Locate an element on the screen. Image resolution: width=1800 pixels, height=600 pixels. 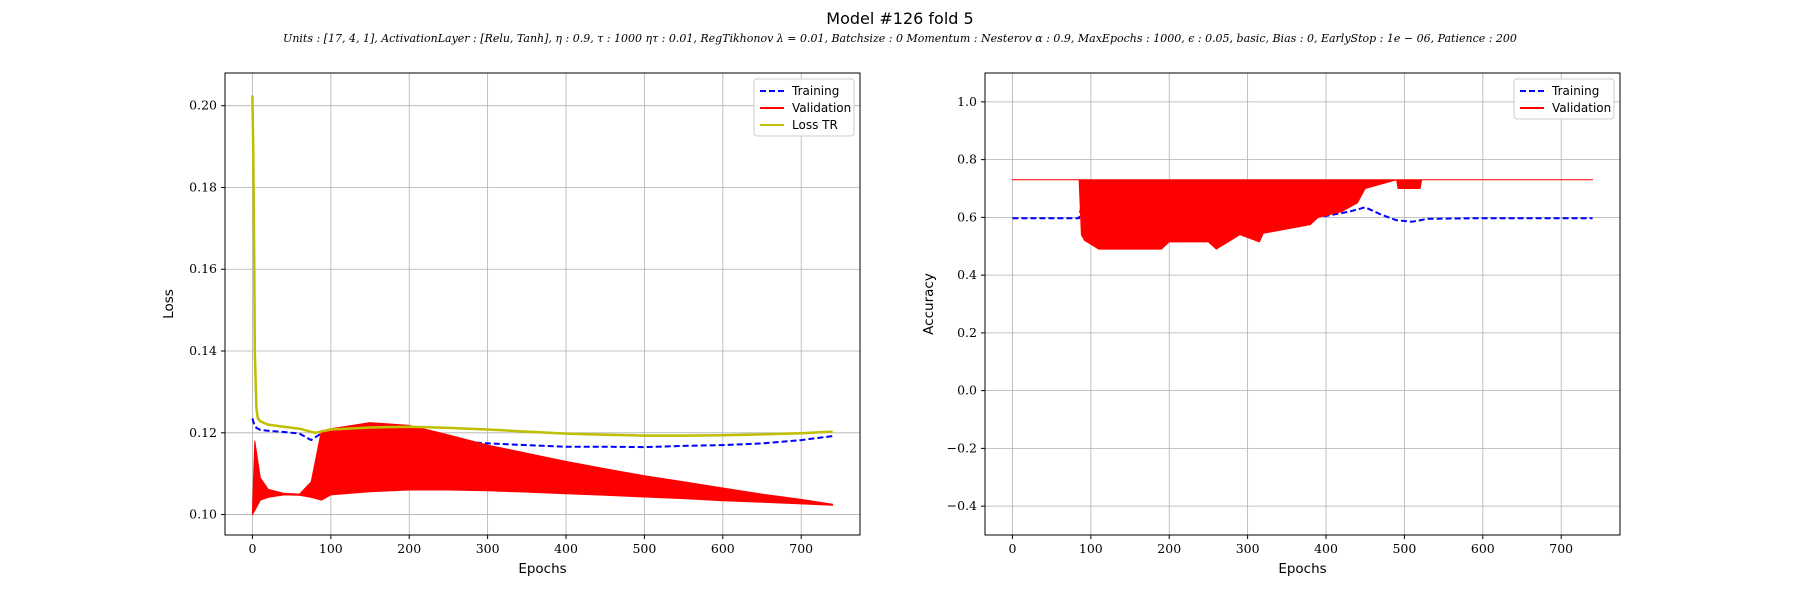
accuracy-ytick-label: 0.0 is located at coordinates (967, 390).